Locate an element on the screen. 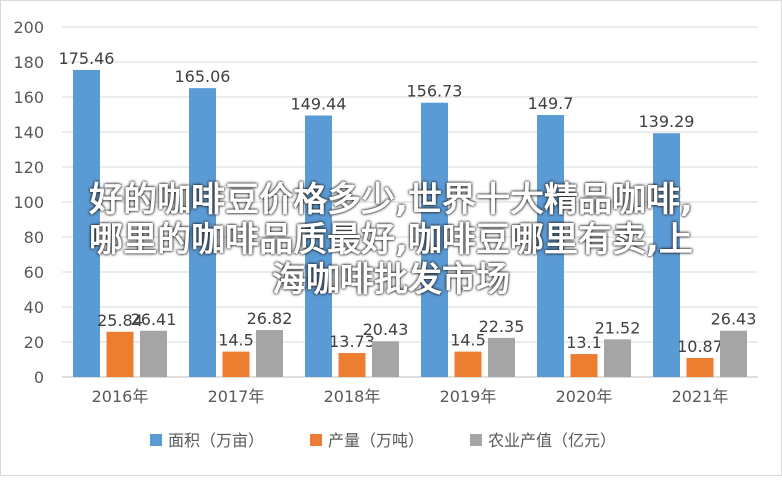 The width and height of the screenshot is (782, 480). data-label: 10.87 is located at coordinates (700, 346).